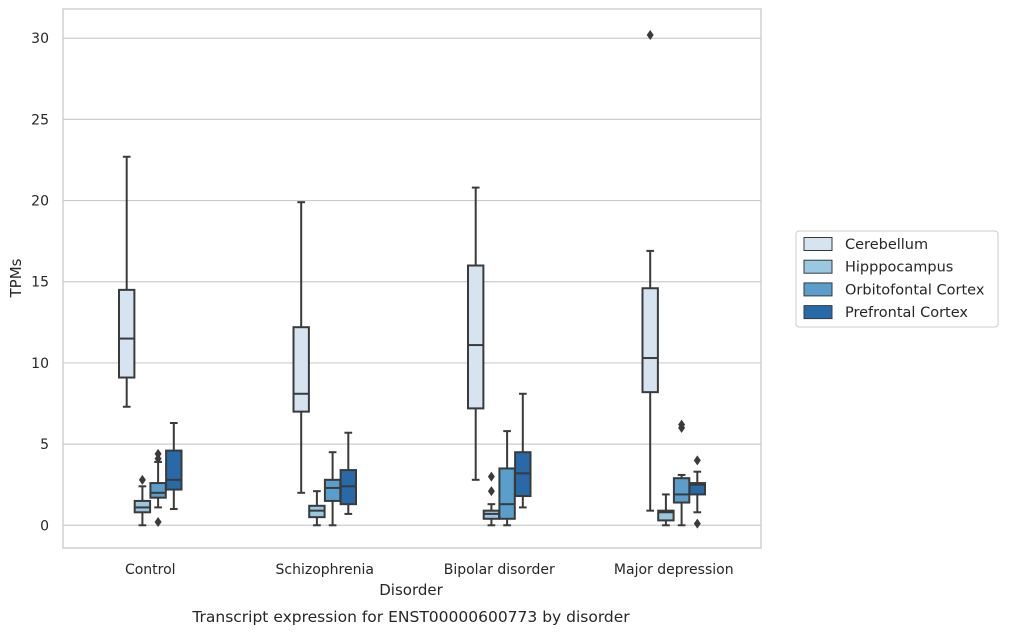  Describe the element at coordinates (499, 570) in the screenshot. I see `x-tick-label: Bipolar disorder` at that location.